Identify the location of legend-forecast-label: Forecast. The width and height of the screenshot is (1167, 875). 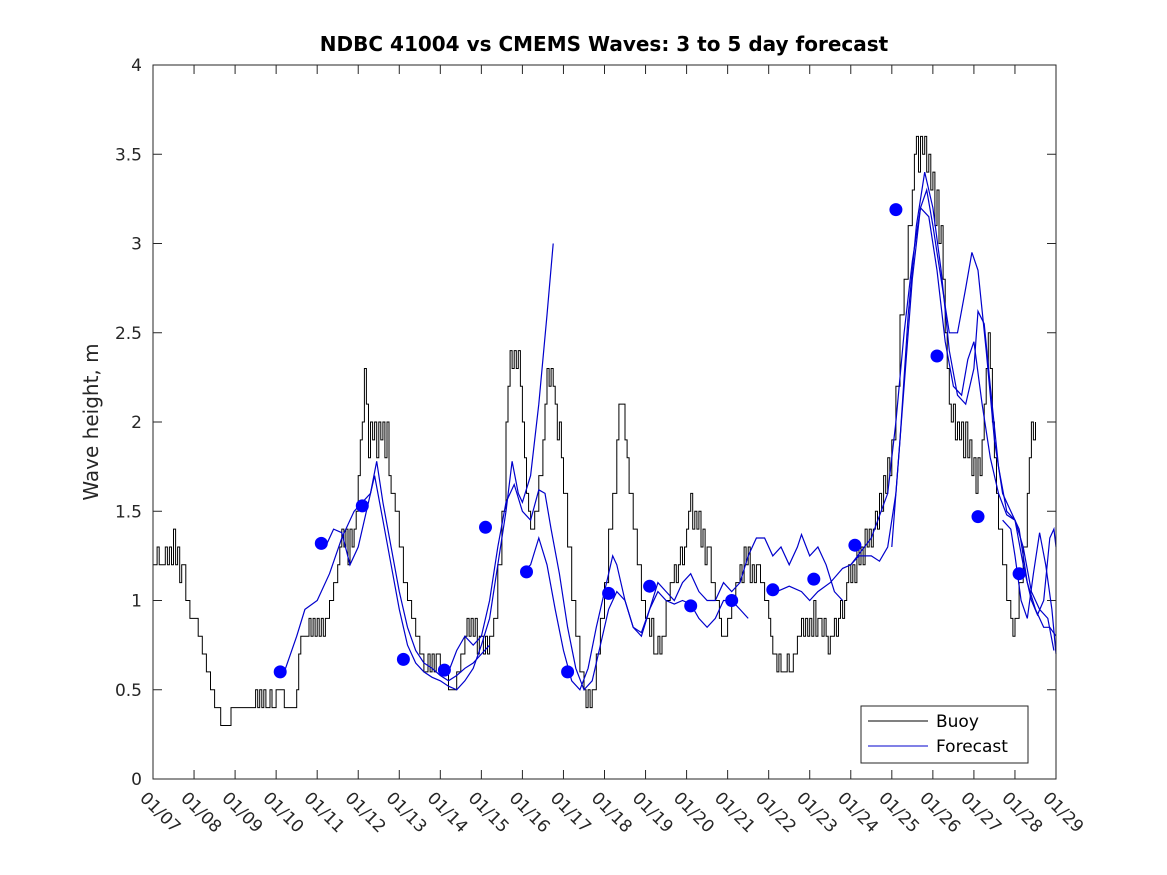
(972, 747).